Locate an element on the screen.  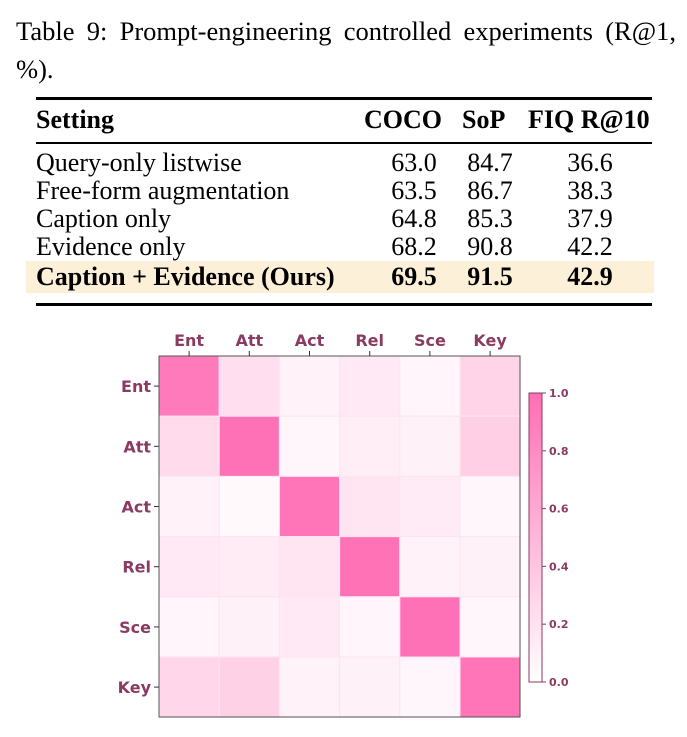
y-tick-label: Rel is located at coordinates (136, 567).